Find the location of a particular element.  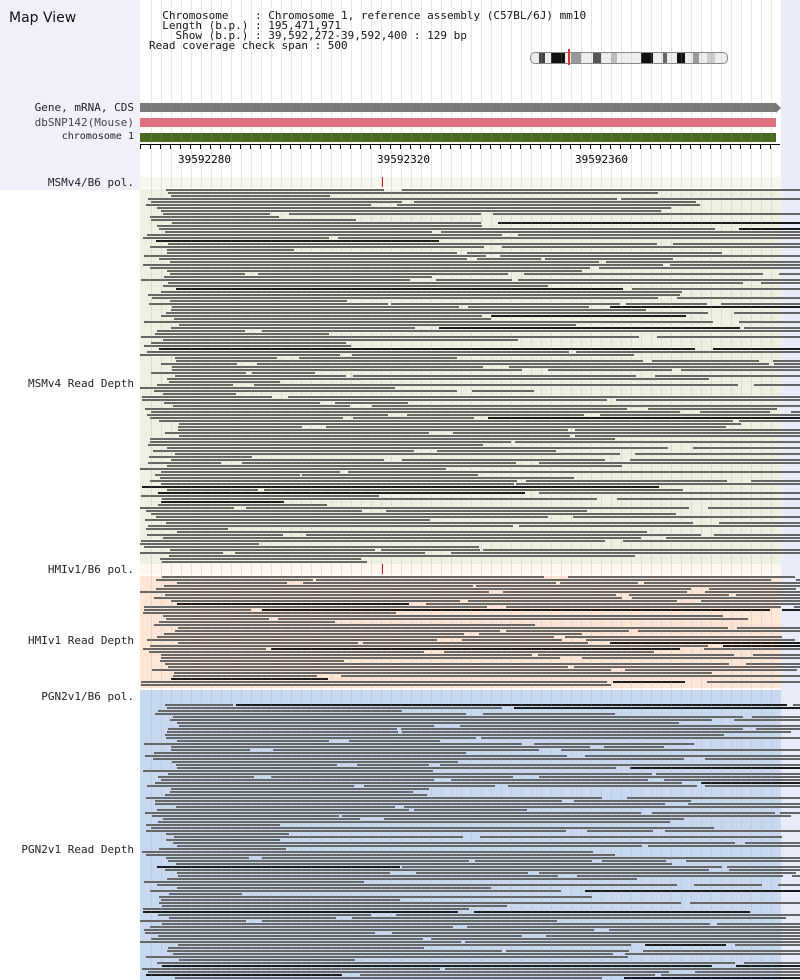

pgn-polymorphism-track is located at coordinates (460, 697).